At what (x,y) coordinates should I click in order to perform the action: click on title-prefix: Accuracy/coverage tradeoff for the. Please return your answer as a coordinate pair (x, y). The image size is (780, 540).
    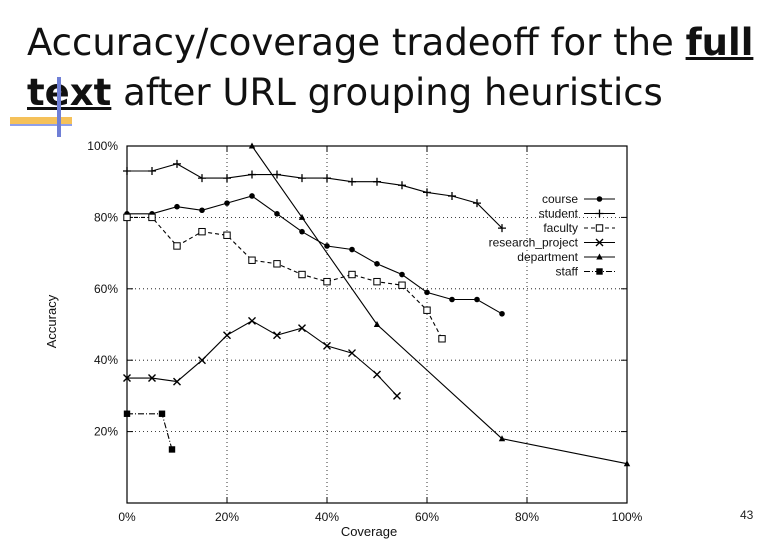
    Looking at the image, I should click on (356, 42).